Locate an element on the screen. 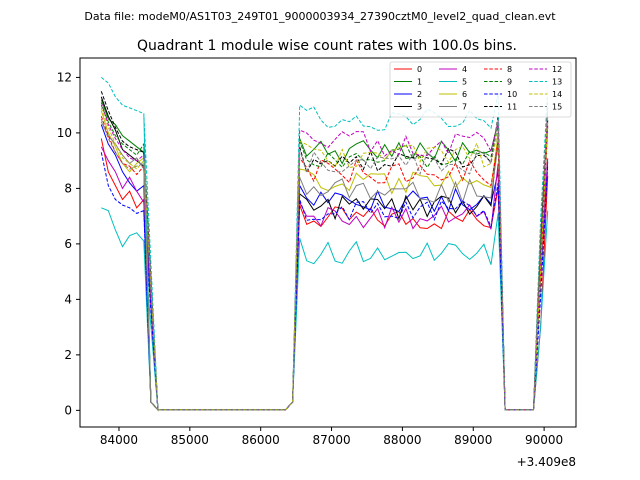 This screenshot has width=640, height=480. legend-label-15: 15 is located at coordinates (557, 107).